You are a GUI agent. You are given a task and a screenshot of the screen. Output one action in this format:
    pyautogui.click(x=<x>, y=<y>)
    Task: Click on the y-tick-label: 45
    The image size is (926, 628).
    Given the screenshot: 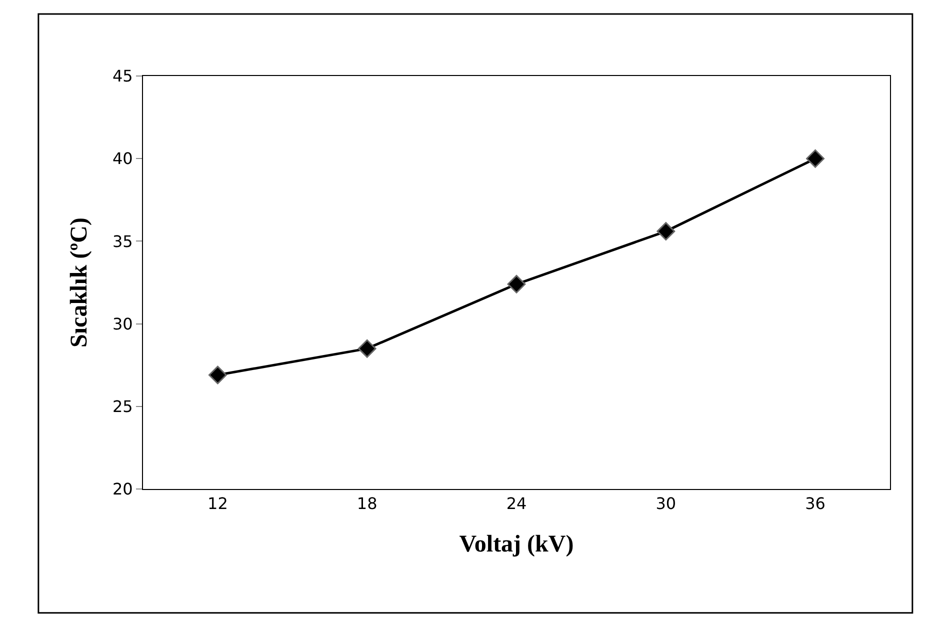 What is the action you would take?
    pyautogui.click(x=122, y=76)
    